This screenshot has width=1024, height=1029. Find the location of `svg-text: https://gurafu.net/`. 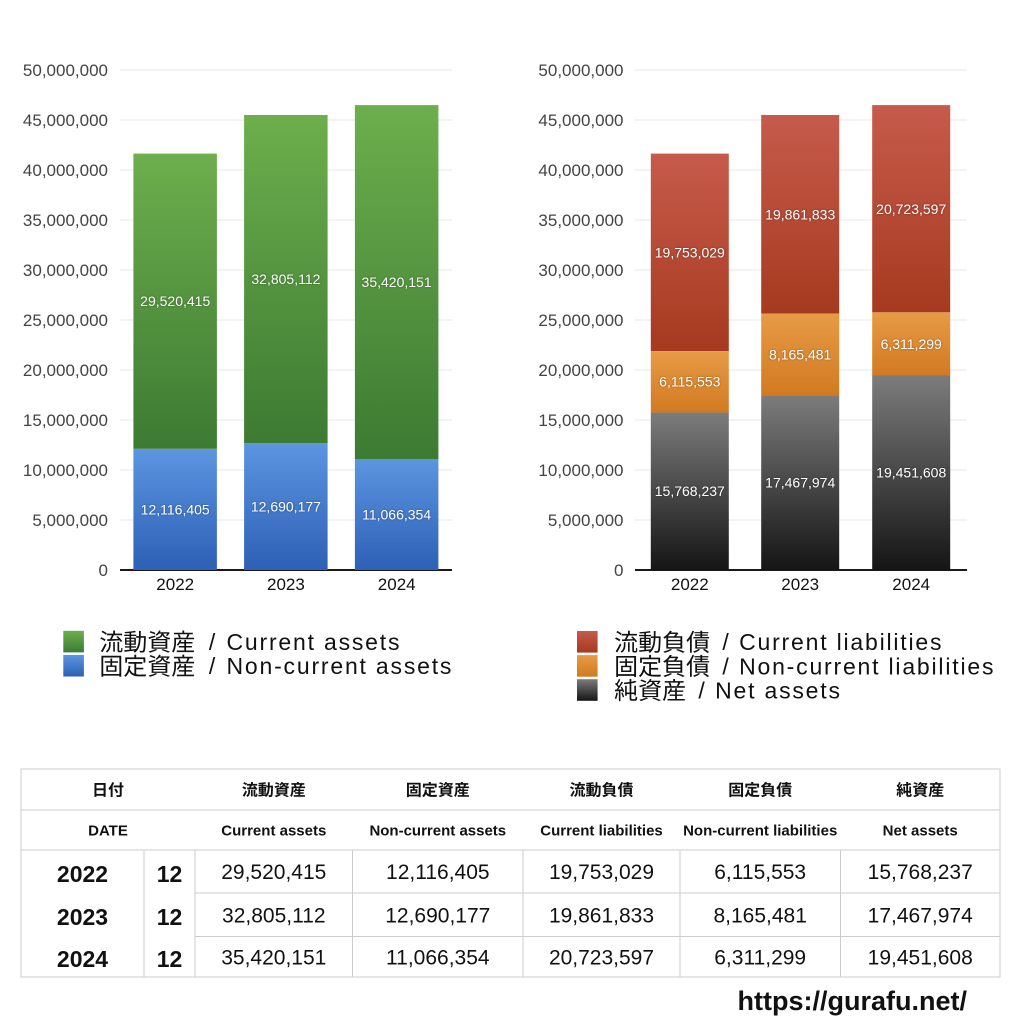

svg-text: https://gurafu.net/ is located at coordinates (853, 1001).